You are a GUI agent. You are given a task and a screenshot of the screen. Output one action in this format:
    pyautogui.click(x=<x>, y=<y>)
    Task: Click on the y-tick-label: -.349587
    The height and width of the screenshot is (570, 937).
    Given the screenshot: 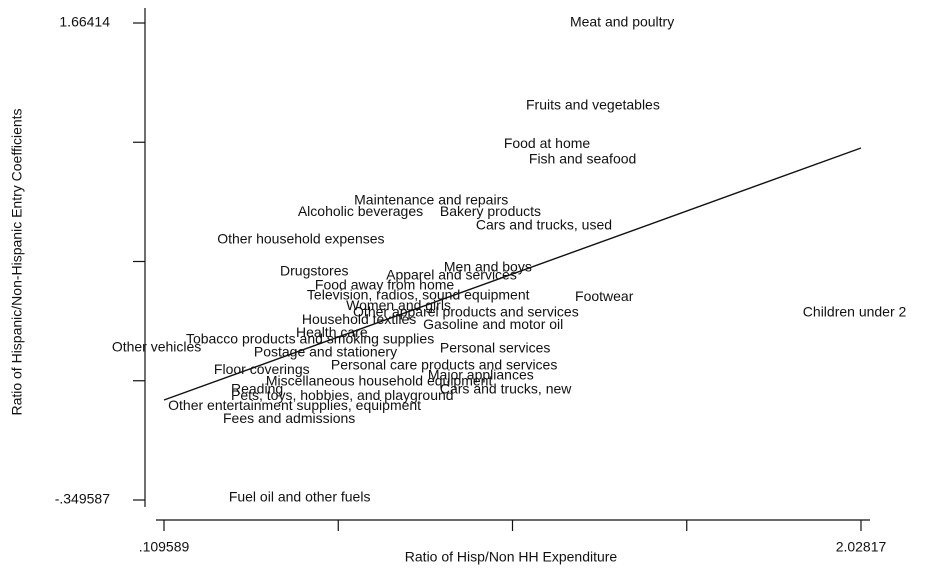 What is the action you would take?
    pyautogui.click(x=82, y=499)
    